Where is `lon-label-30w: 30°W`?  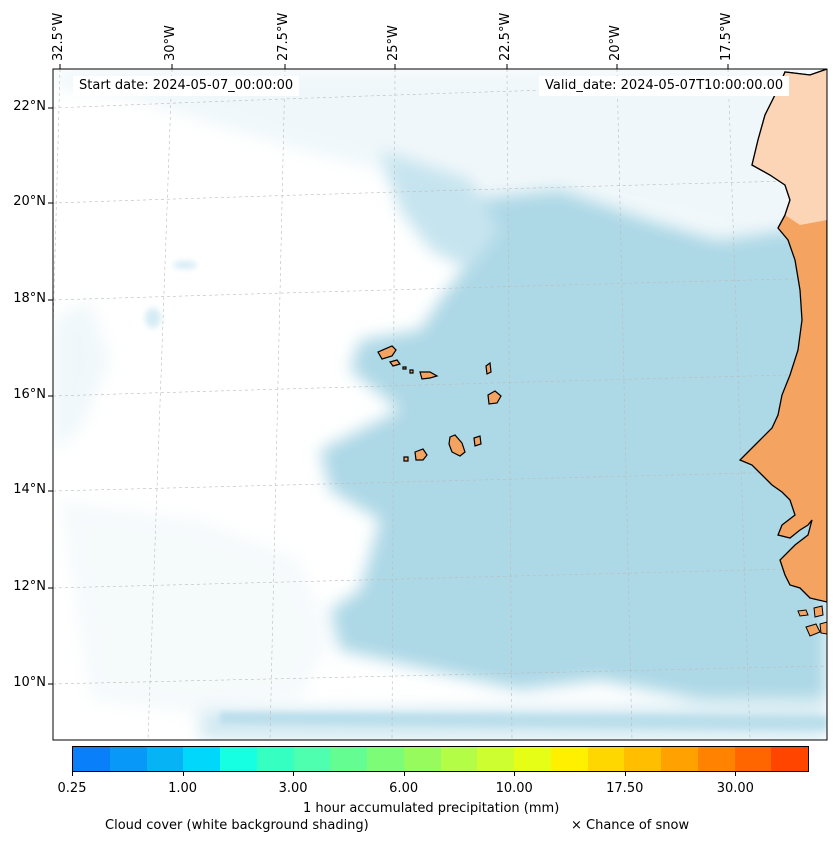
lon-label-30w: 30°W is located at coordinates (170, 43).